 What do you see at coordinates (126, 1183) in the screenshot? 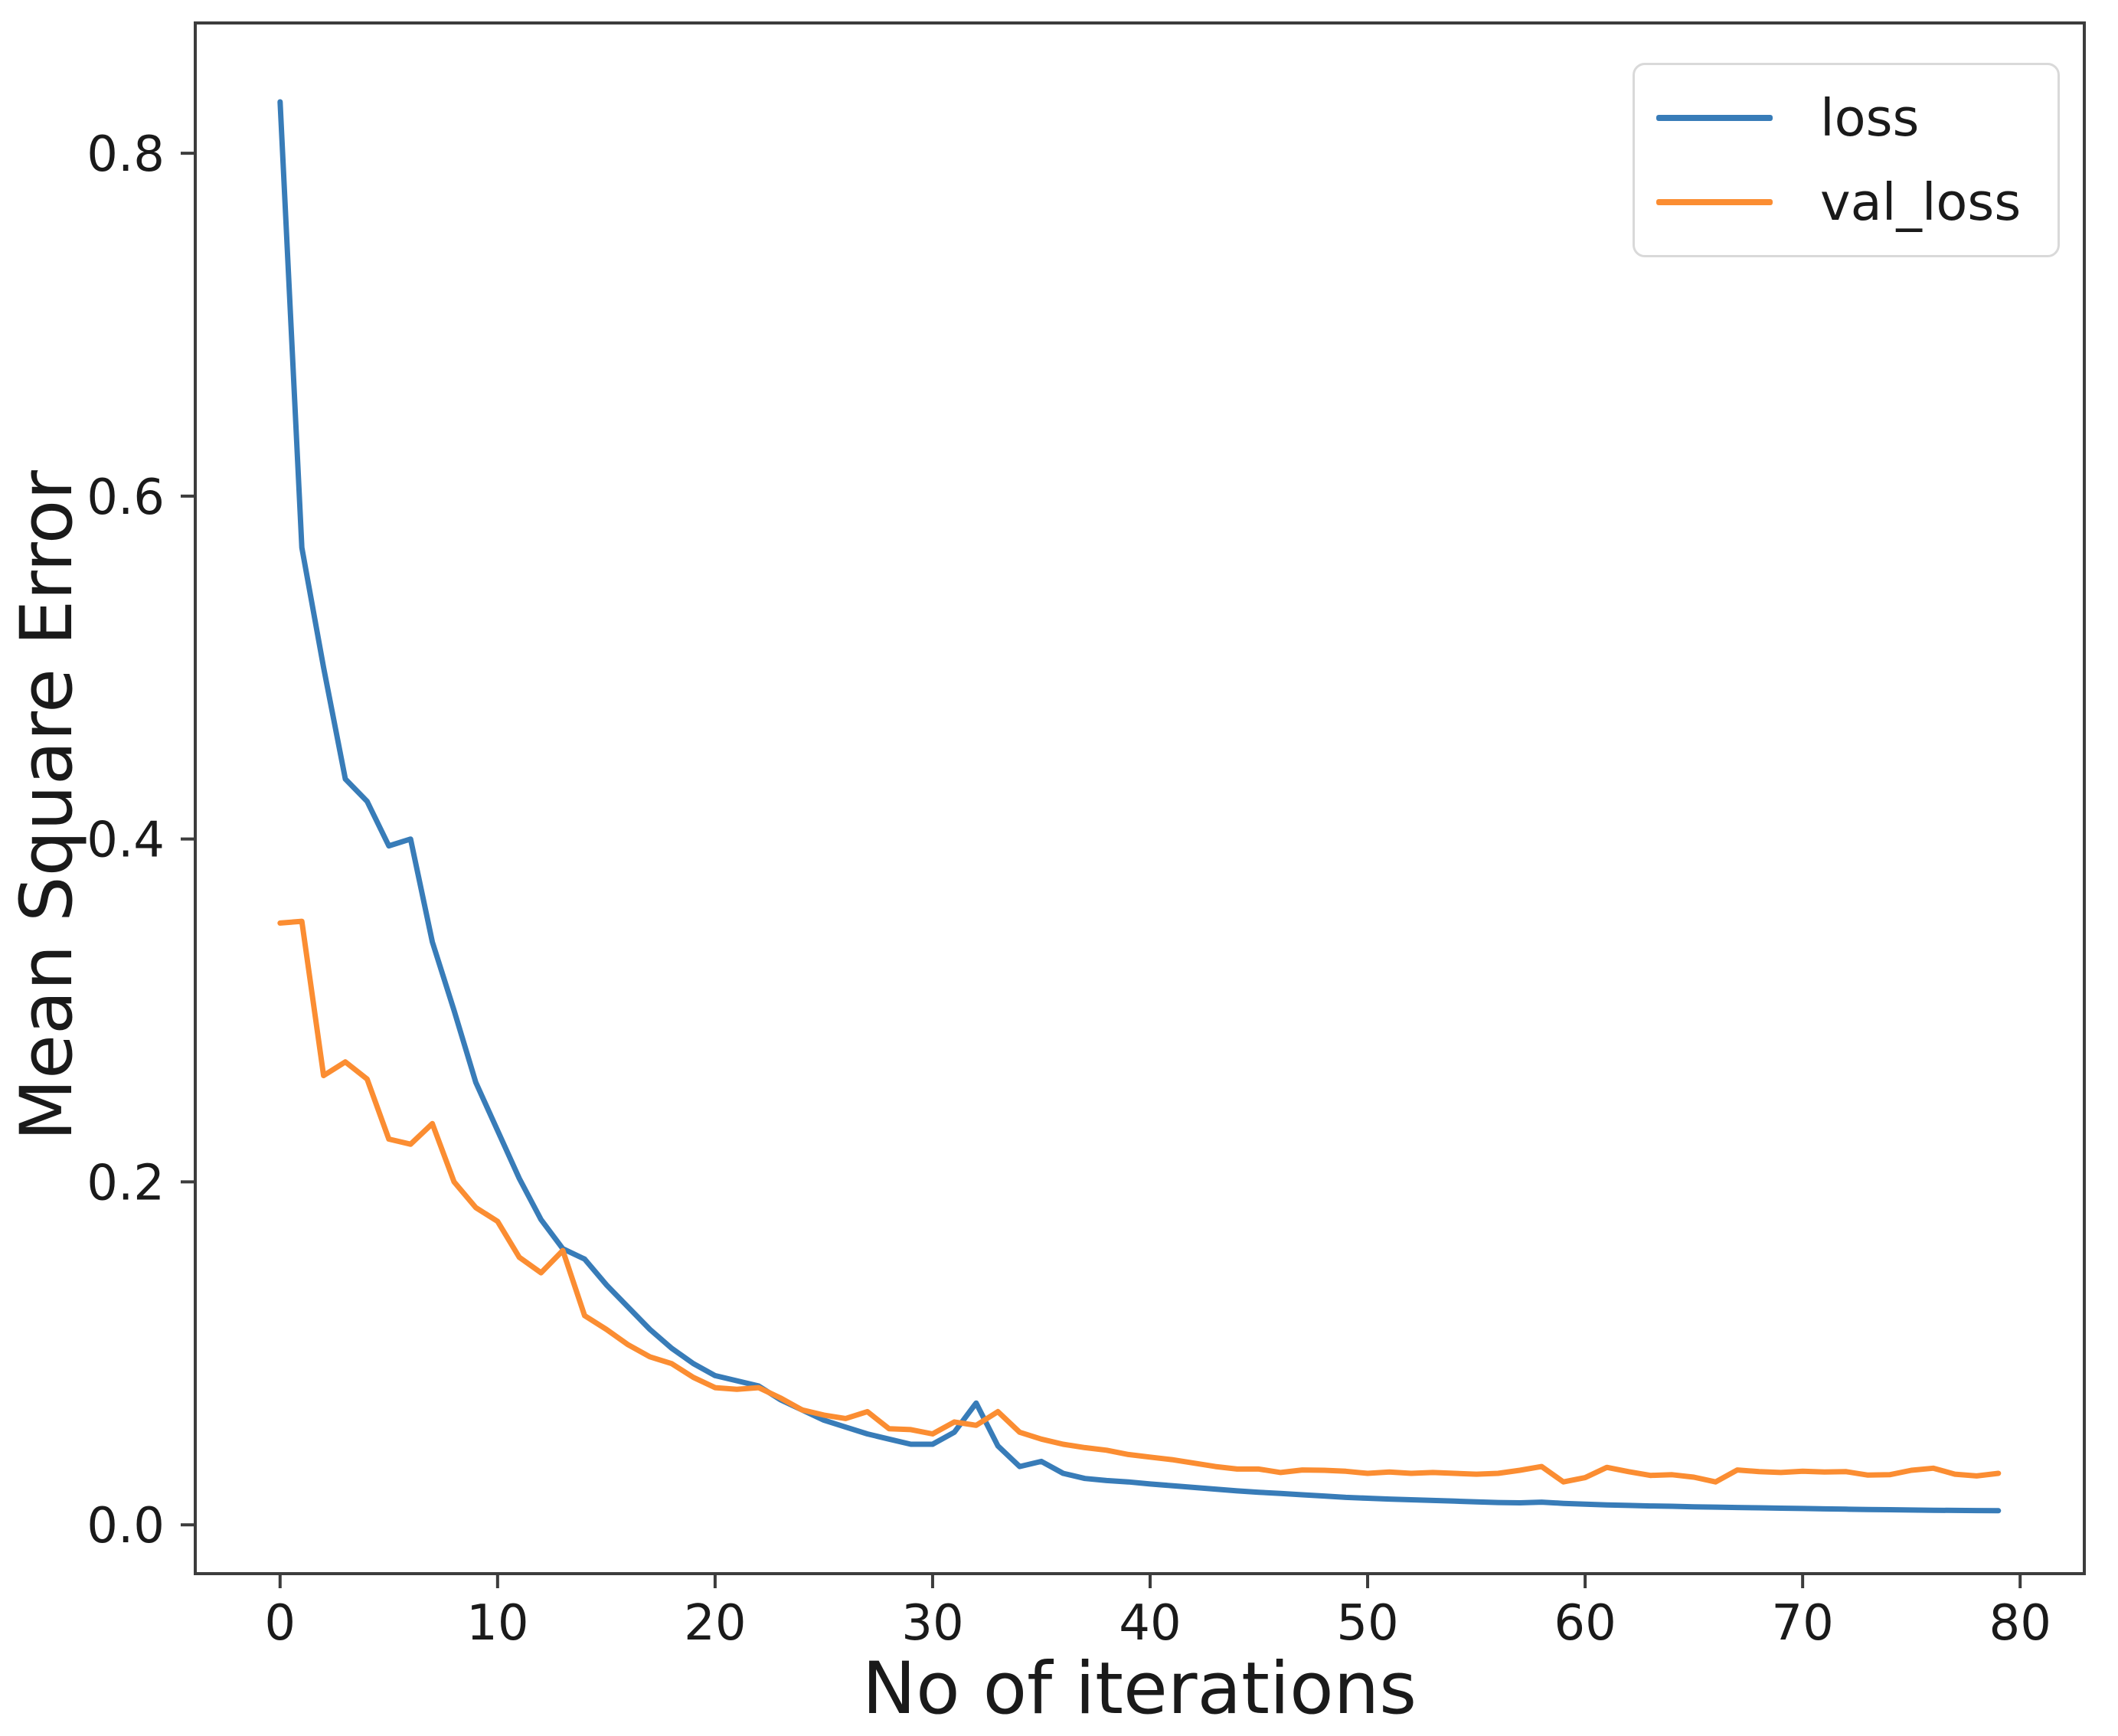
I see `y-tick-label: 0.2` at bounding box center [126, 1183].